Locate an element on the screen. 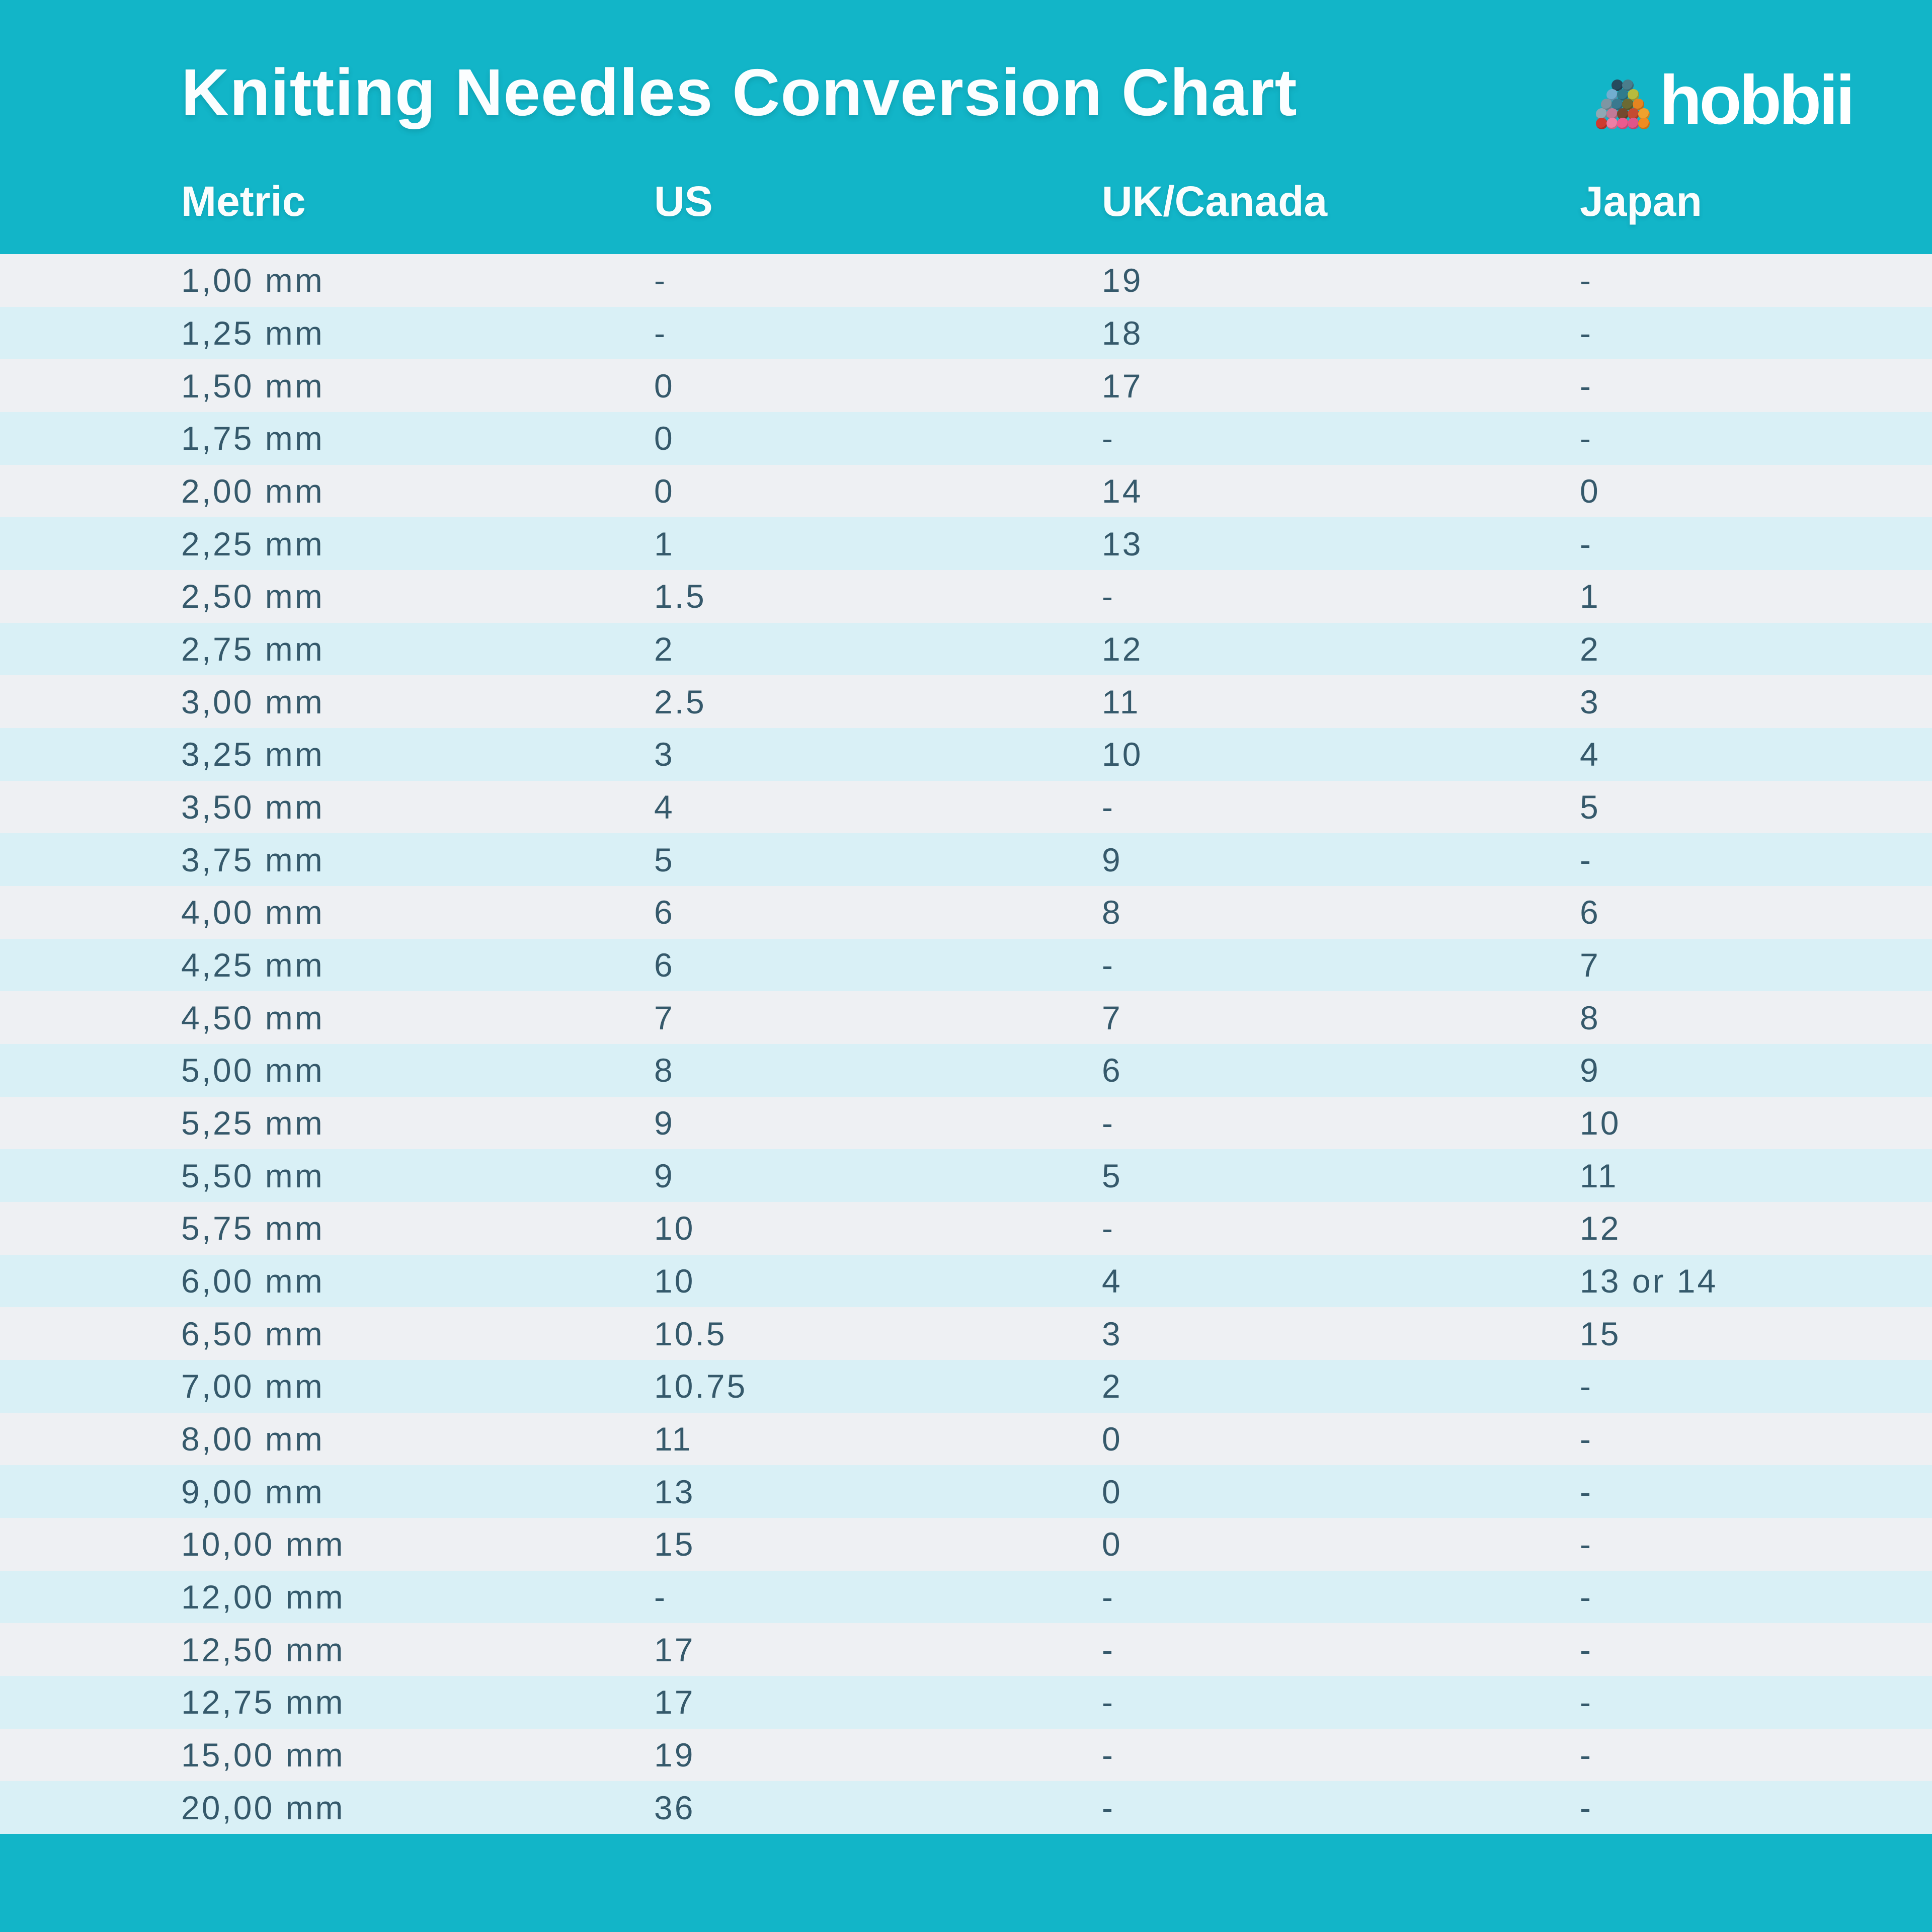 The height and width of the screenshot is (1932, 1932). cell-us: 9 is located at coordinates (665, 1176).